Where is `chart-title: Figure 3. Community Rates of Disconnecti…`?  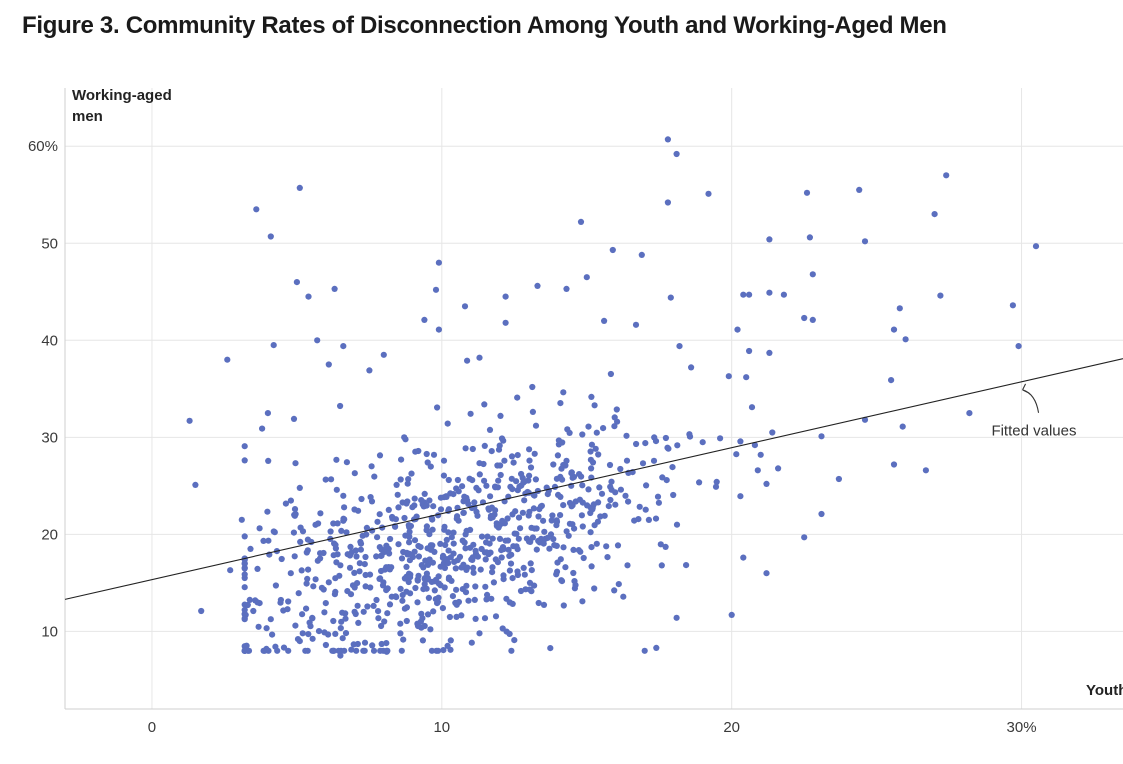 chart-title: Figure 3. Community Rates of Disconnecti… is located at coordinates (484, 26).